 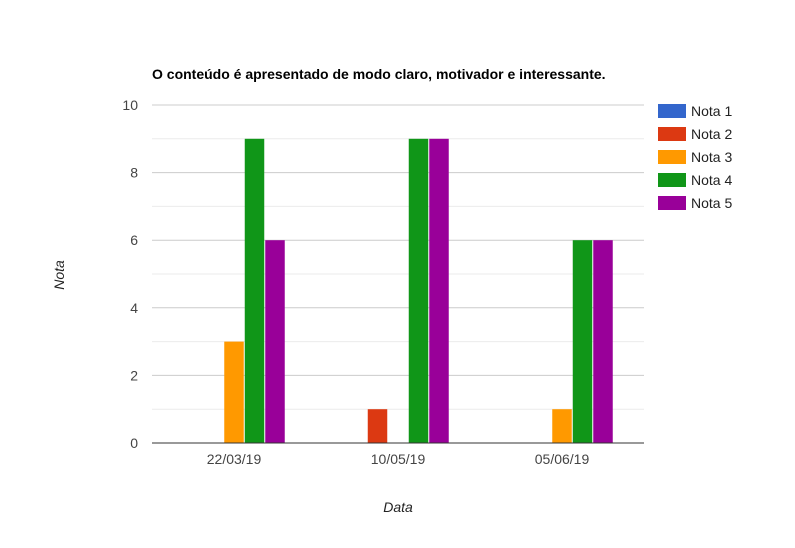 I want to click on y-tick-label: 8, so click(x=134, y=173).